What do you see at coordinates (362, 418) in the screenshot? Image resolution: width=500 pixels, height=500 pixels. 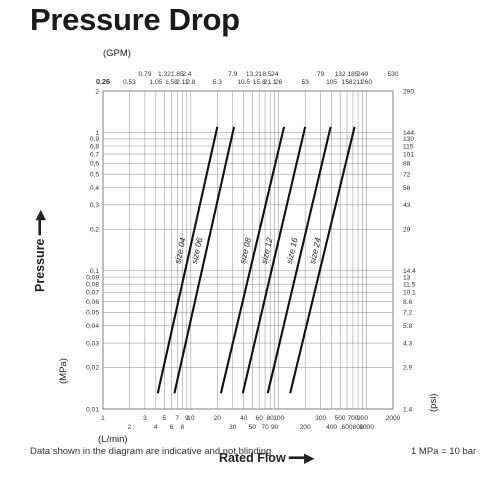 I see `lmin-tick-label: 900` at bounding box center [362, 418].